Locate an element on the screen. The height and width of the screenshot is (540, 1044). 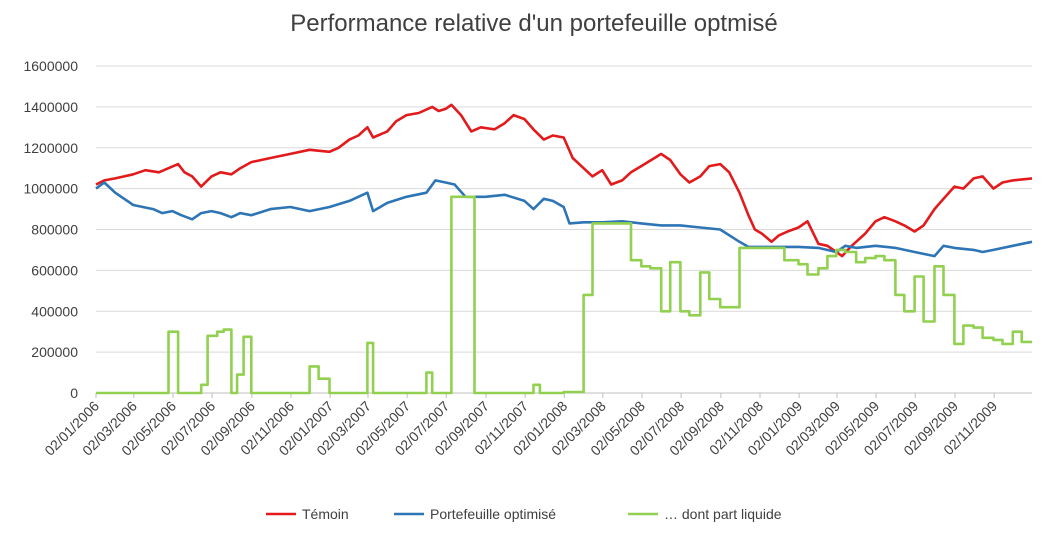
legend-label: Témoin is located at coordinates (325, 514).